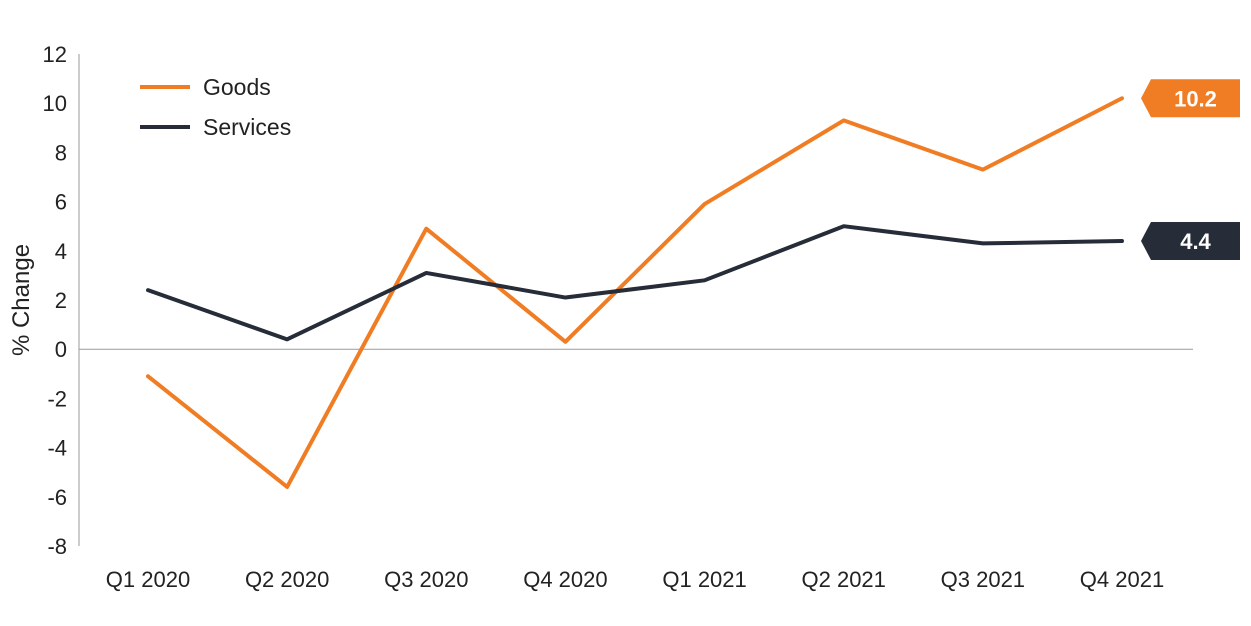 This screenshot has height=626, width=1251. I want to click on x-tick-label: Q3 2020, so click(426, 579).